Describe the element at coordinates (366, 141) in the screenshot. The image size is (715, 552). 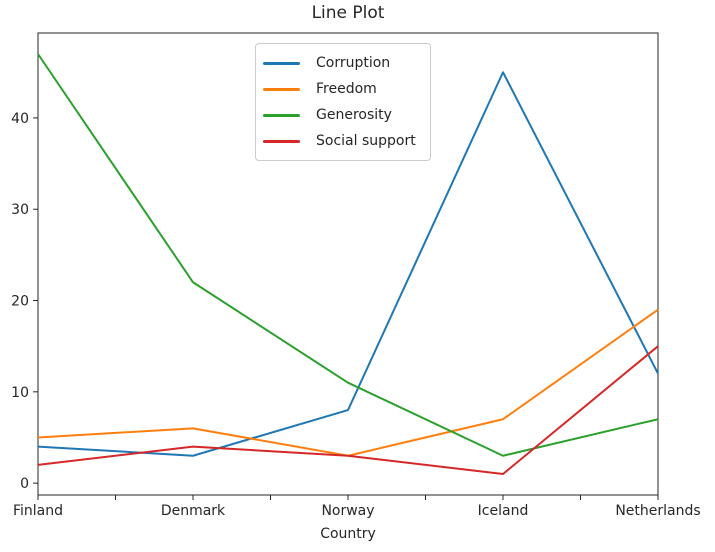
I see `legend-label: Social support` at that location.